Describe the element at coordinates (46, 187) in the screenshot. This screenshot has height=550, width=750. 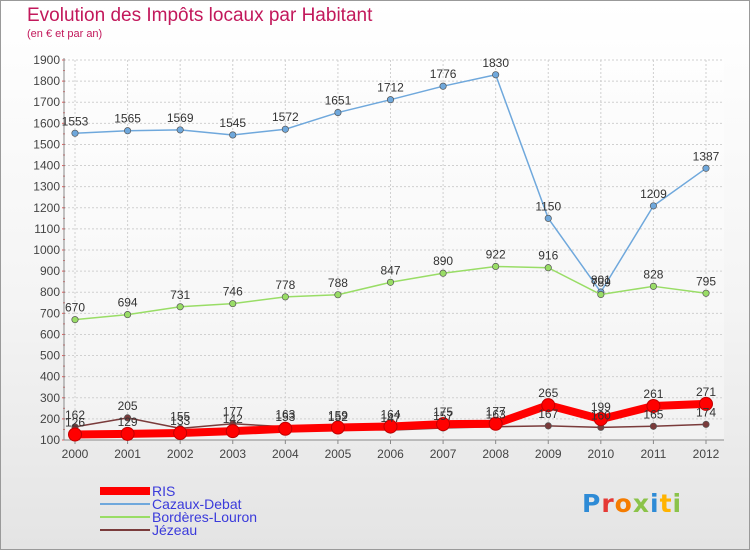
I see `y-tick-label: 1300` at that location.